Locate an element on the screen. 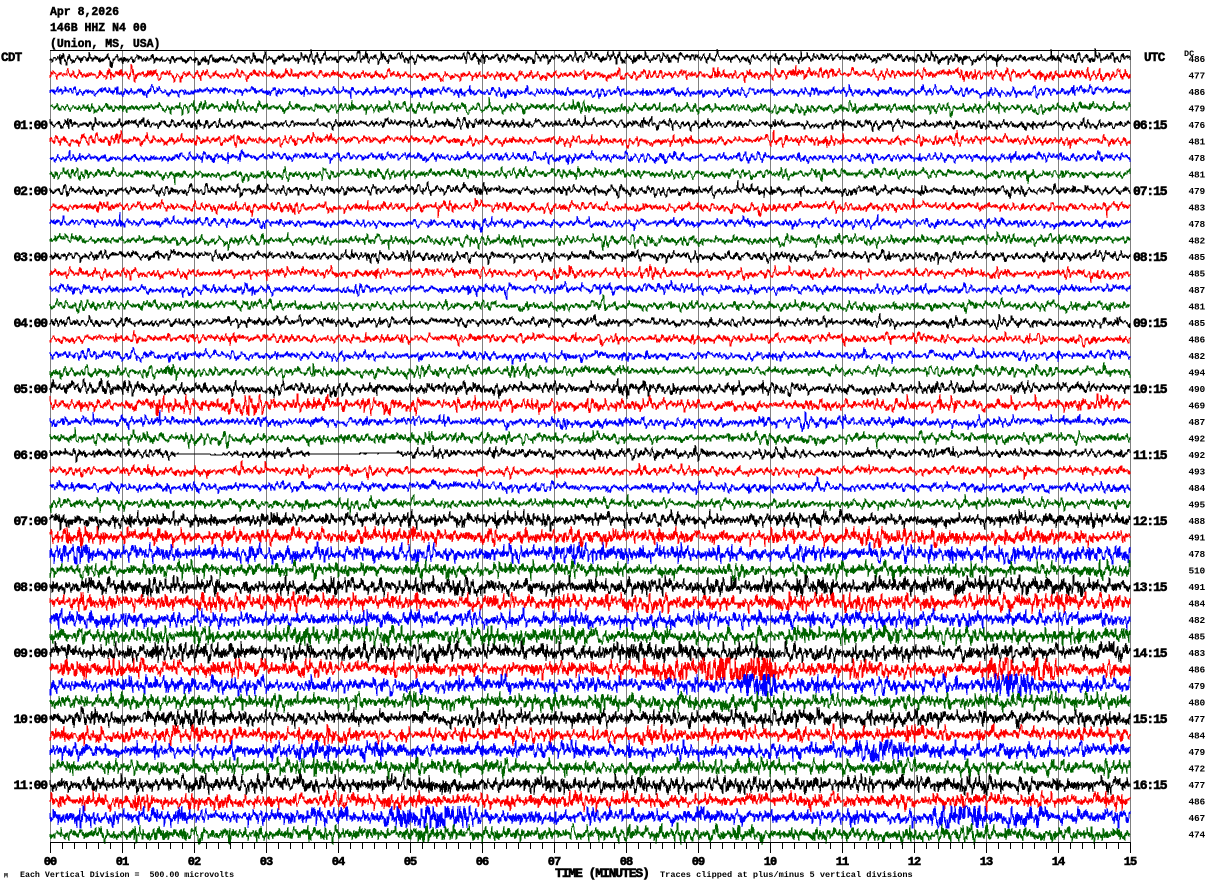 Image resolution: width=1210 pixels, height=886 pixels. svg-text: 00 is located at coordinates (50, 862).